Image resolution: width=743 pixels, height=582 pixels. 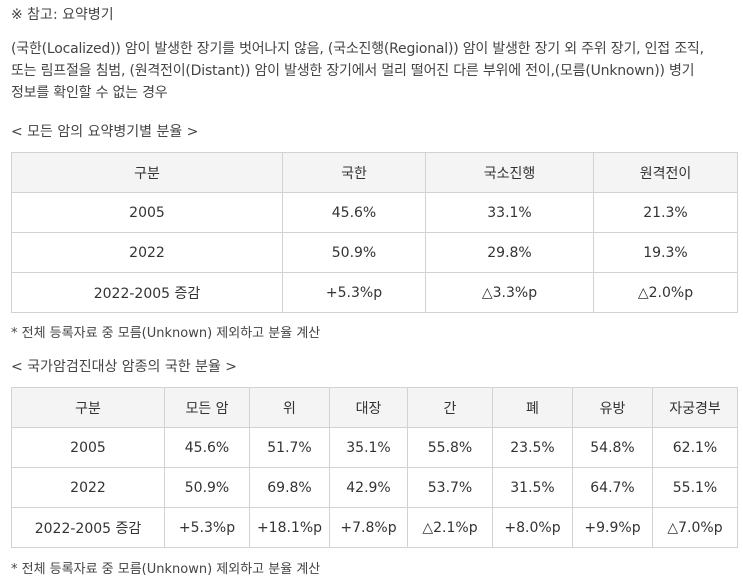 What do you see at coordinates (368, 487) in the screenshot?
I see `table-cell: 42.9%` at bounding box center [368, 487].